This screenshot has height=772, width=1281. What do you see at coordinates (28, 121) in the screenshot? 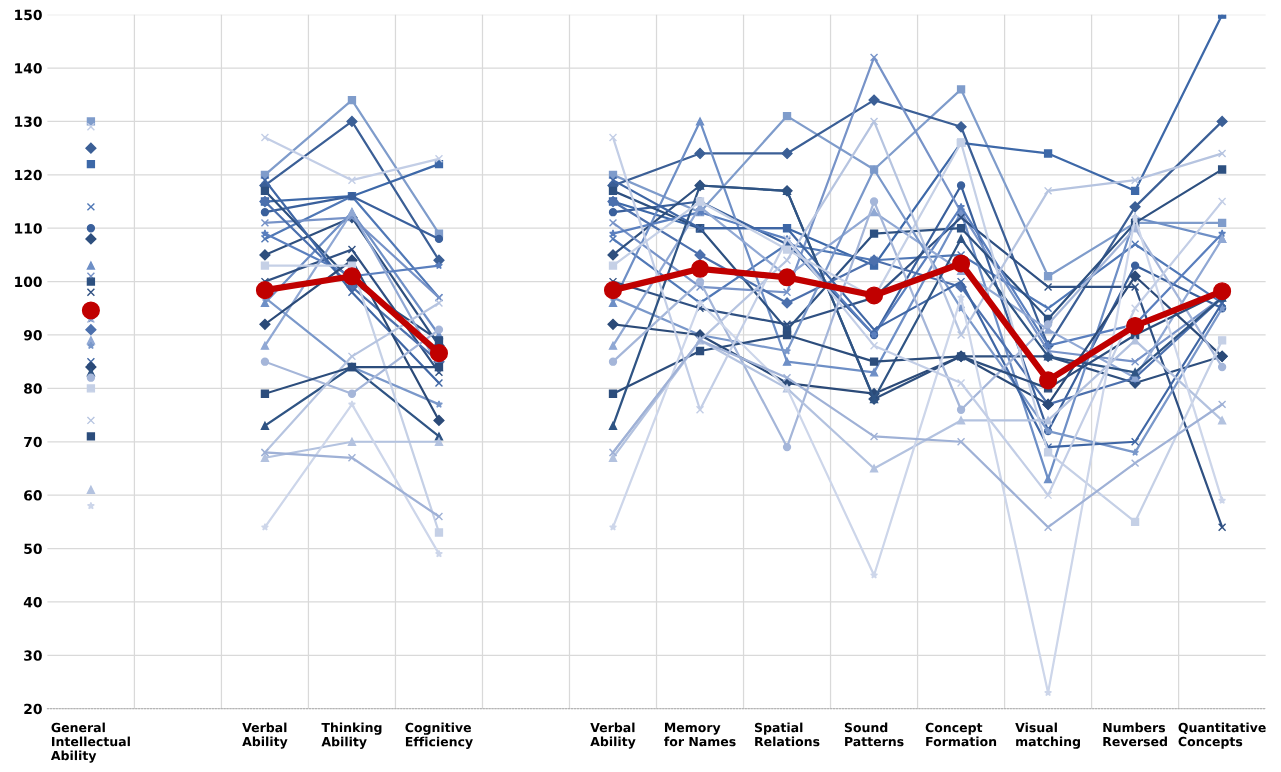
I see `y-tick-label: 130` at bounding box center [28, 121].